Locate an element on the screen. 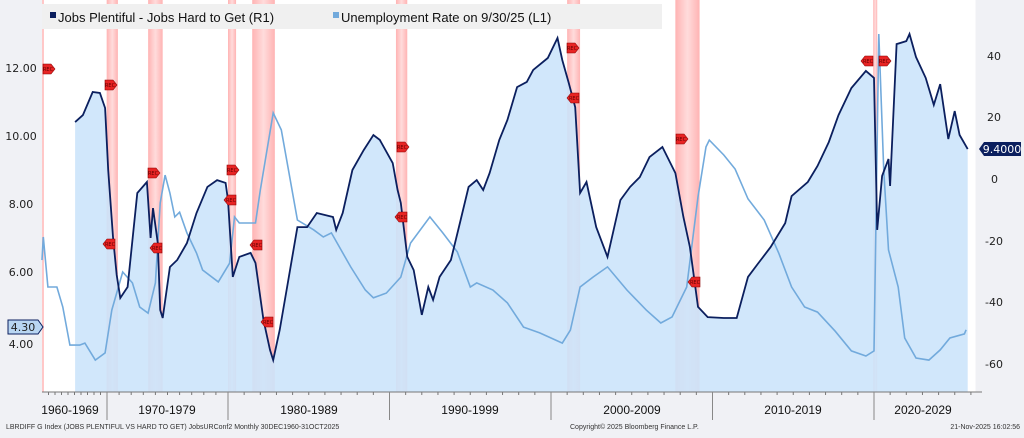  decade-label: 1990-1999 is located at coordinates (470, 410).